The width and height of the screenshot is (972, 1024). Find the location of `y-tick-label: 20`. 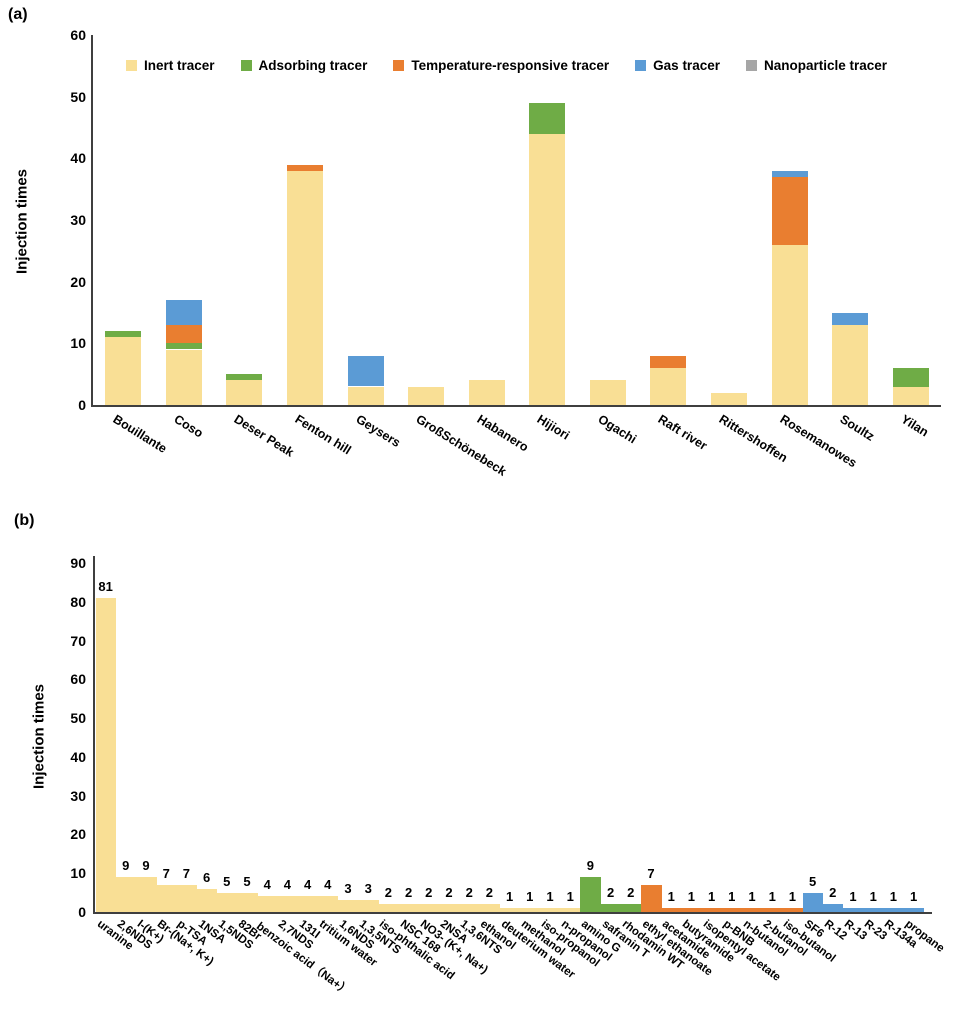

y-tick-label: 20 is located at coordinates (78, 834).